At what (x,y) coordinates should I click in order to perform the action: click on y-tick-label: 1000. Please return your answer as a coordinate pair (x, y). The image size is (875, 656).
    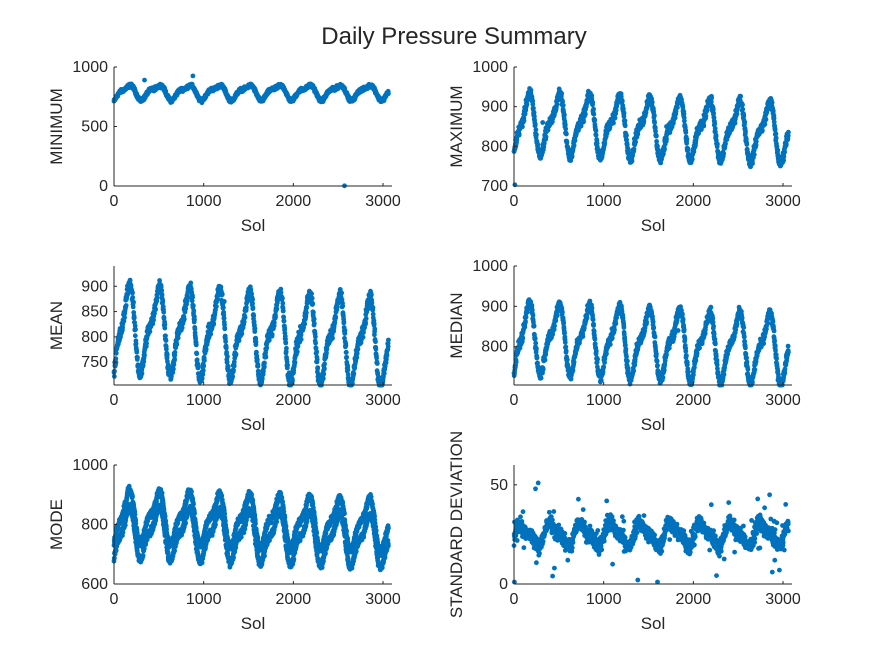
    Looking at the image, I should click on (90, 67).